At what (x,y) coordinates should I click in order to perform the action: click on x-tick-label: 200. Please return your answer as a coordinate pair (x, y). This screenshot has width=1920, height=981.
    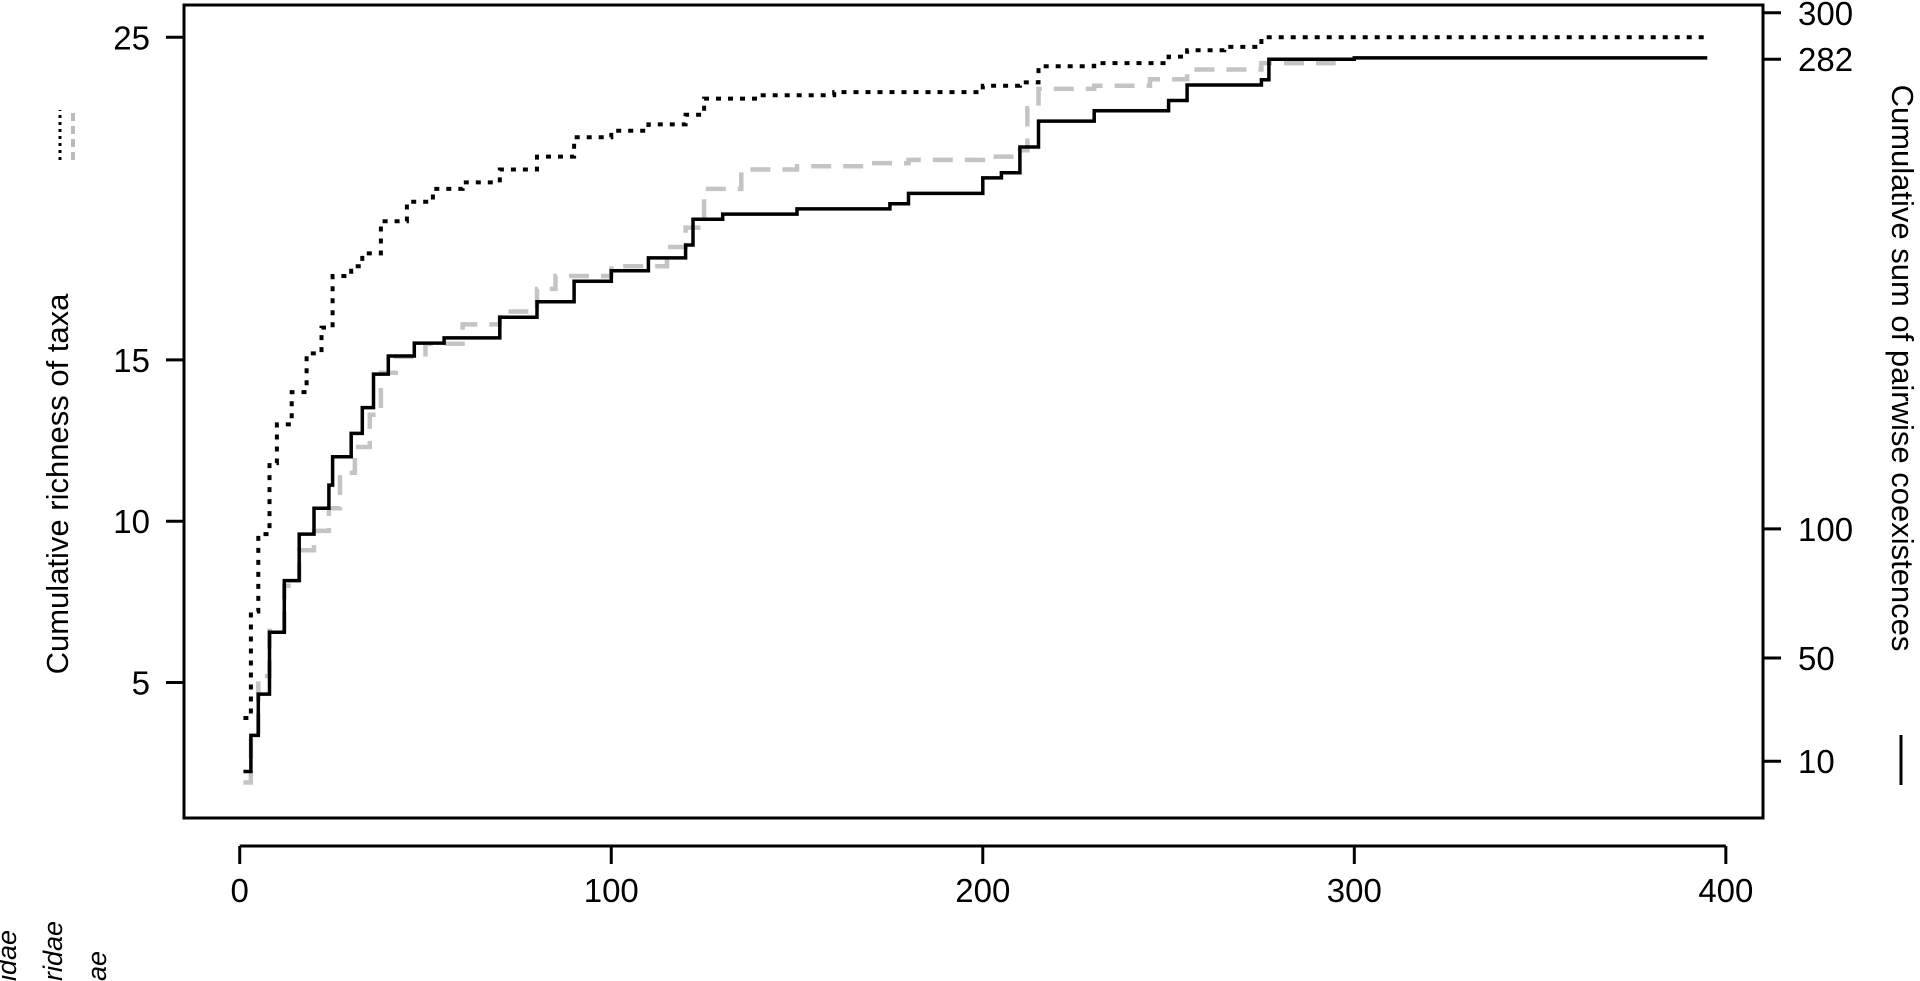
    Looking at the image, I should click on (982, 890).